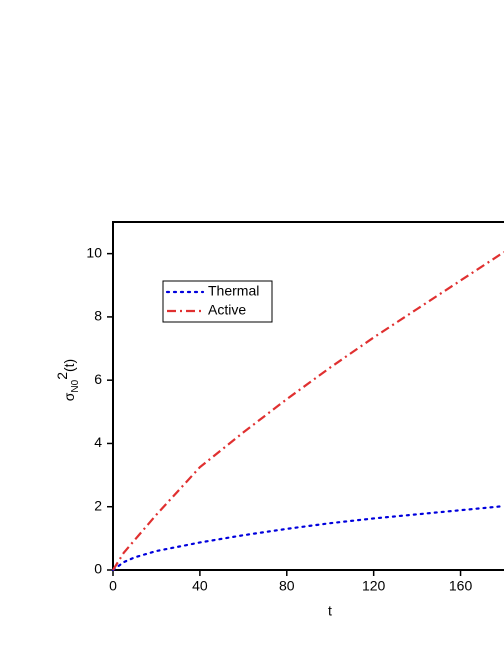 The height and width of the screenshot is (652, 504). What do you see at coordinates (461, 586) in the screenshot?
I see `x-tick-label: 160` at bounding box center [461, 586].